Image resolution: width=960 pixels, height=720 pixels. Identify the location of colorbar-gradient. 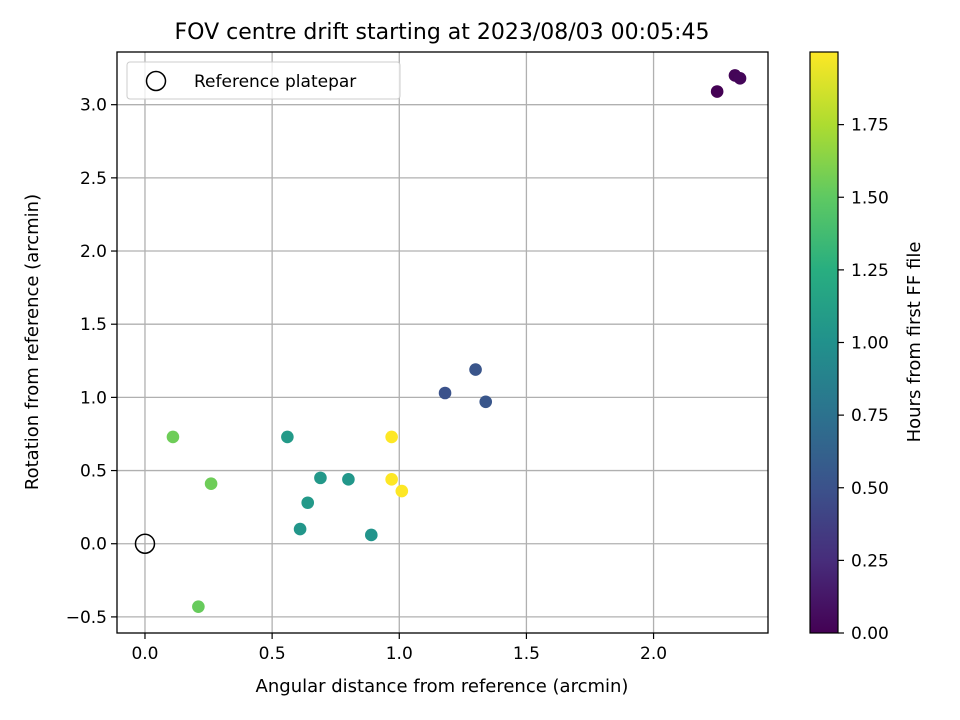
(824, 342).